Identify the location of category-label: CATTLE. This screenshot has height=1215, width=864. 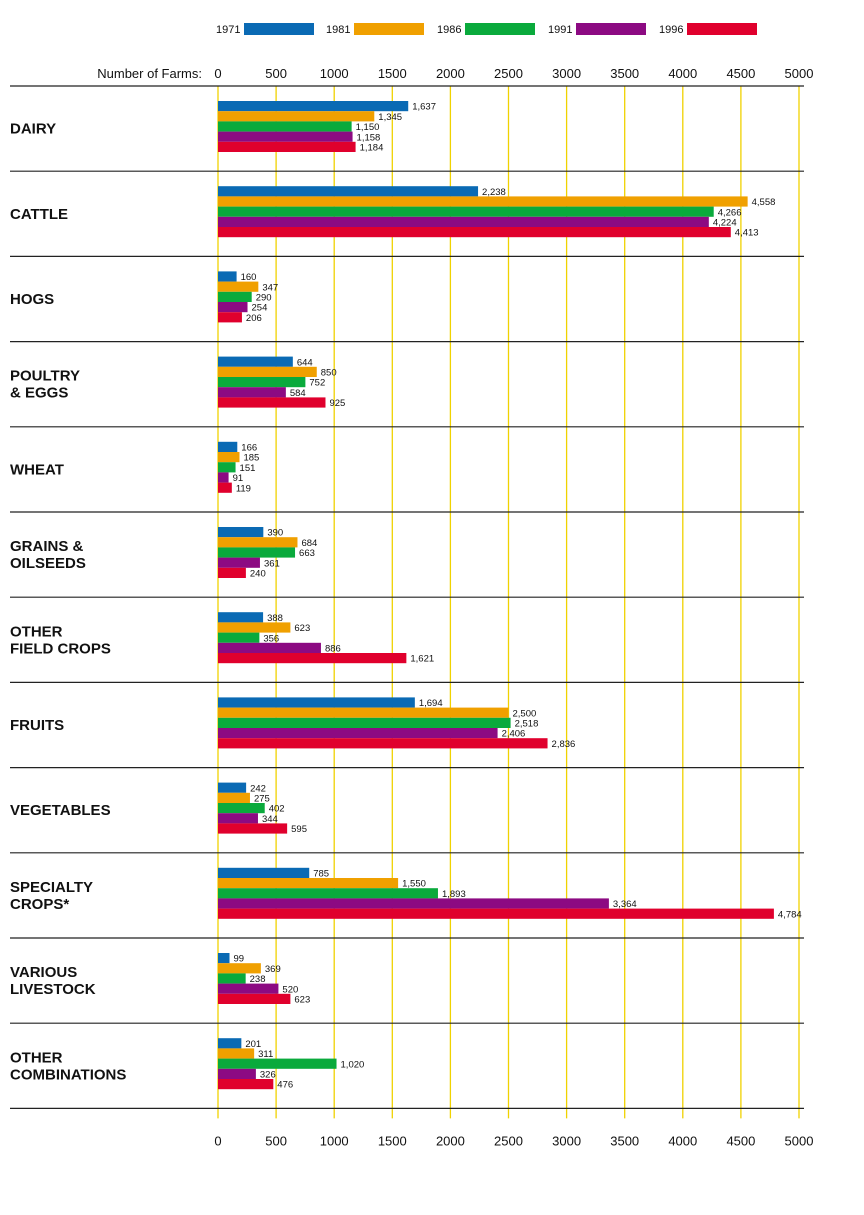
(39, 214).